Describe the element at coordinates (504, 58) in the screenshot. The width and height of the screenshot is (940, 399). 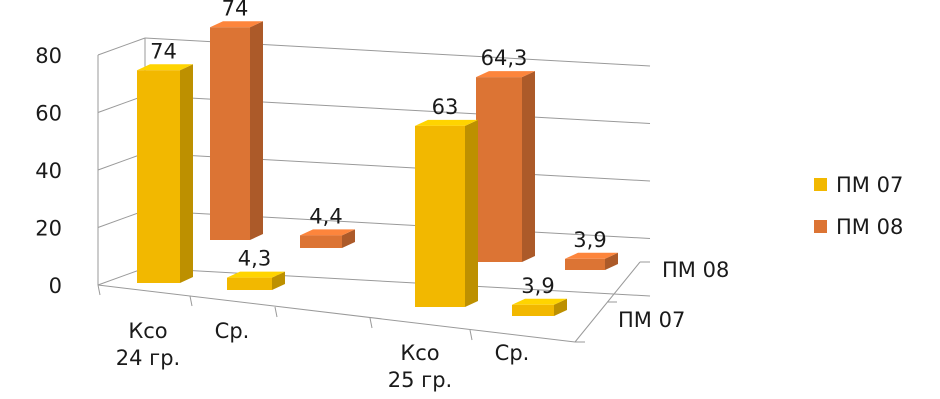
I see `data-label: 64,3` at that location.